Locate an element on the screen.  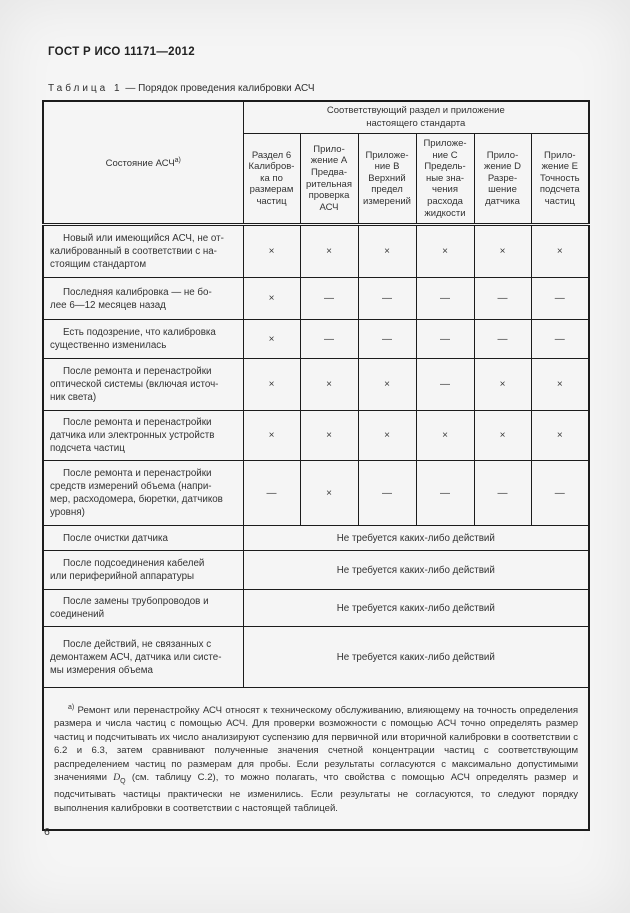
footnote-marker: а) is located at coordinates (71, 707).